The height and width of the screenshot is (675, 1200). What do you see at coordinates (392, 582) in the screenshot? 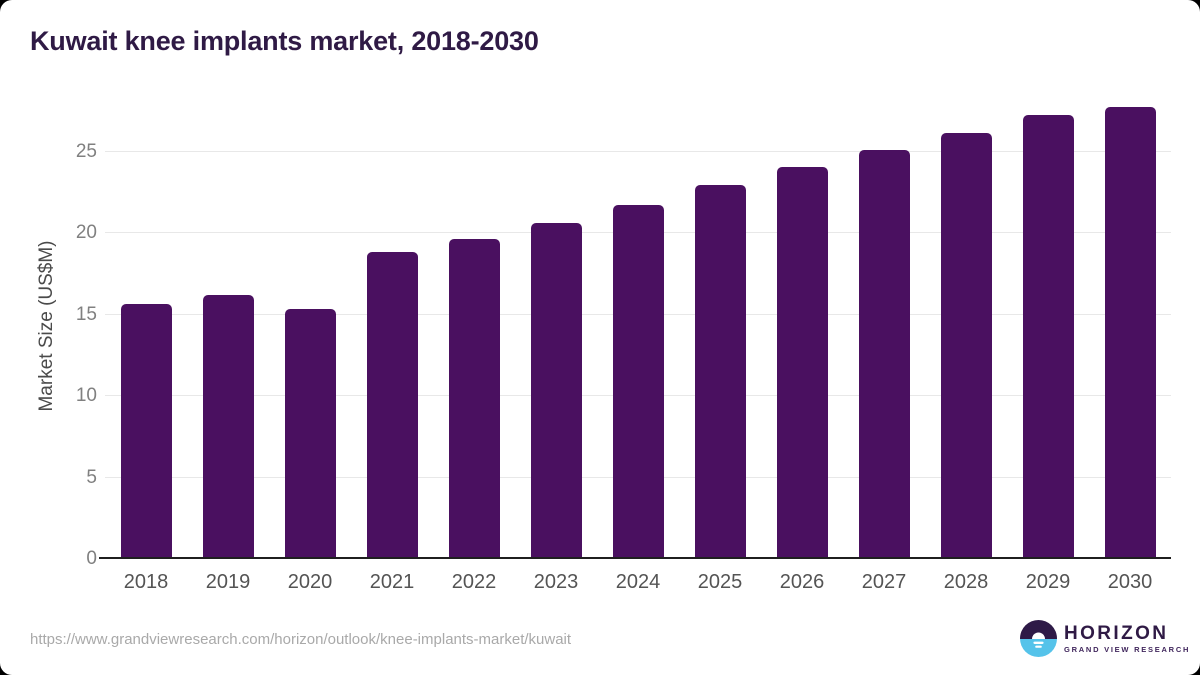
I see `x-tick-label-2021: 2021` at bounding box center [392, 582].